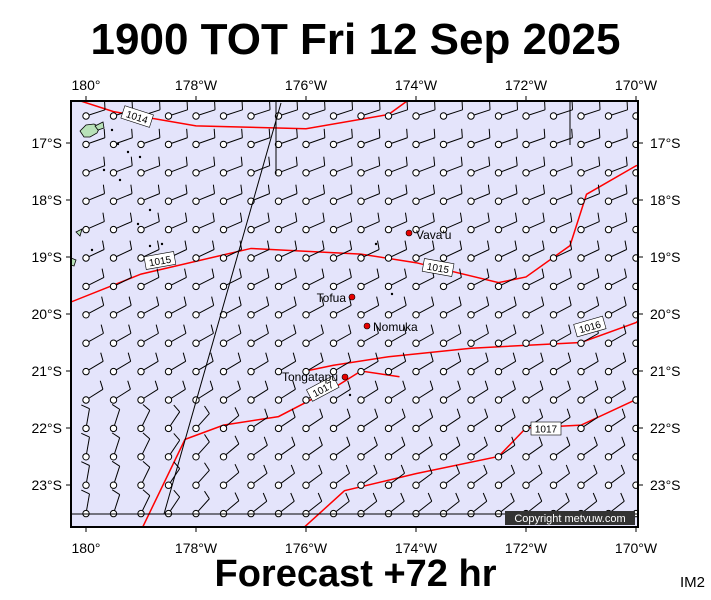  What do you see at coordinates (395, 327) in the screenshot?
I see `place-label: Nomuka` at bounding box center [395, 327].